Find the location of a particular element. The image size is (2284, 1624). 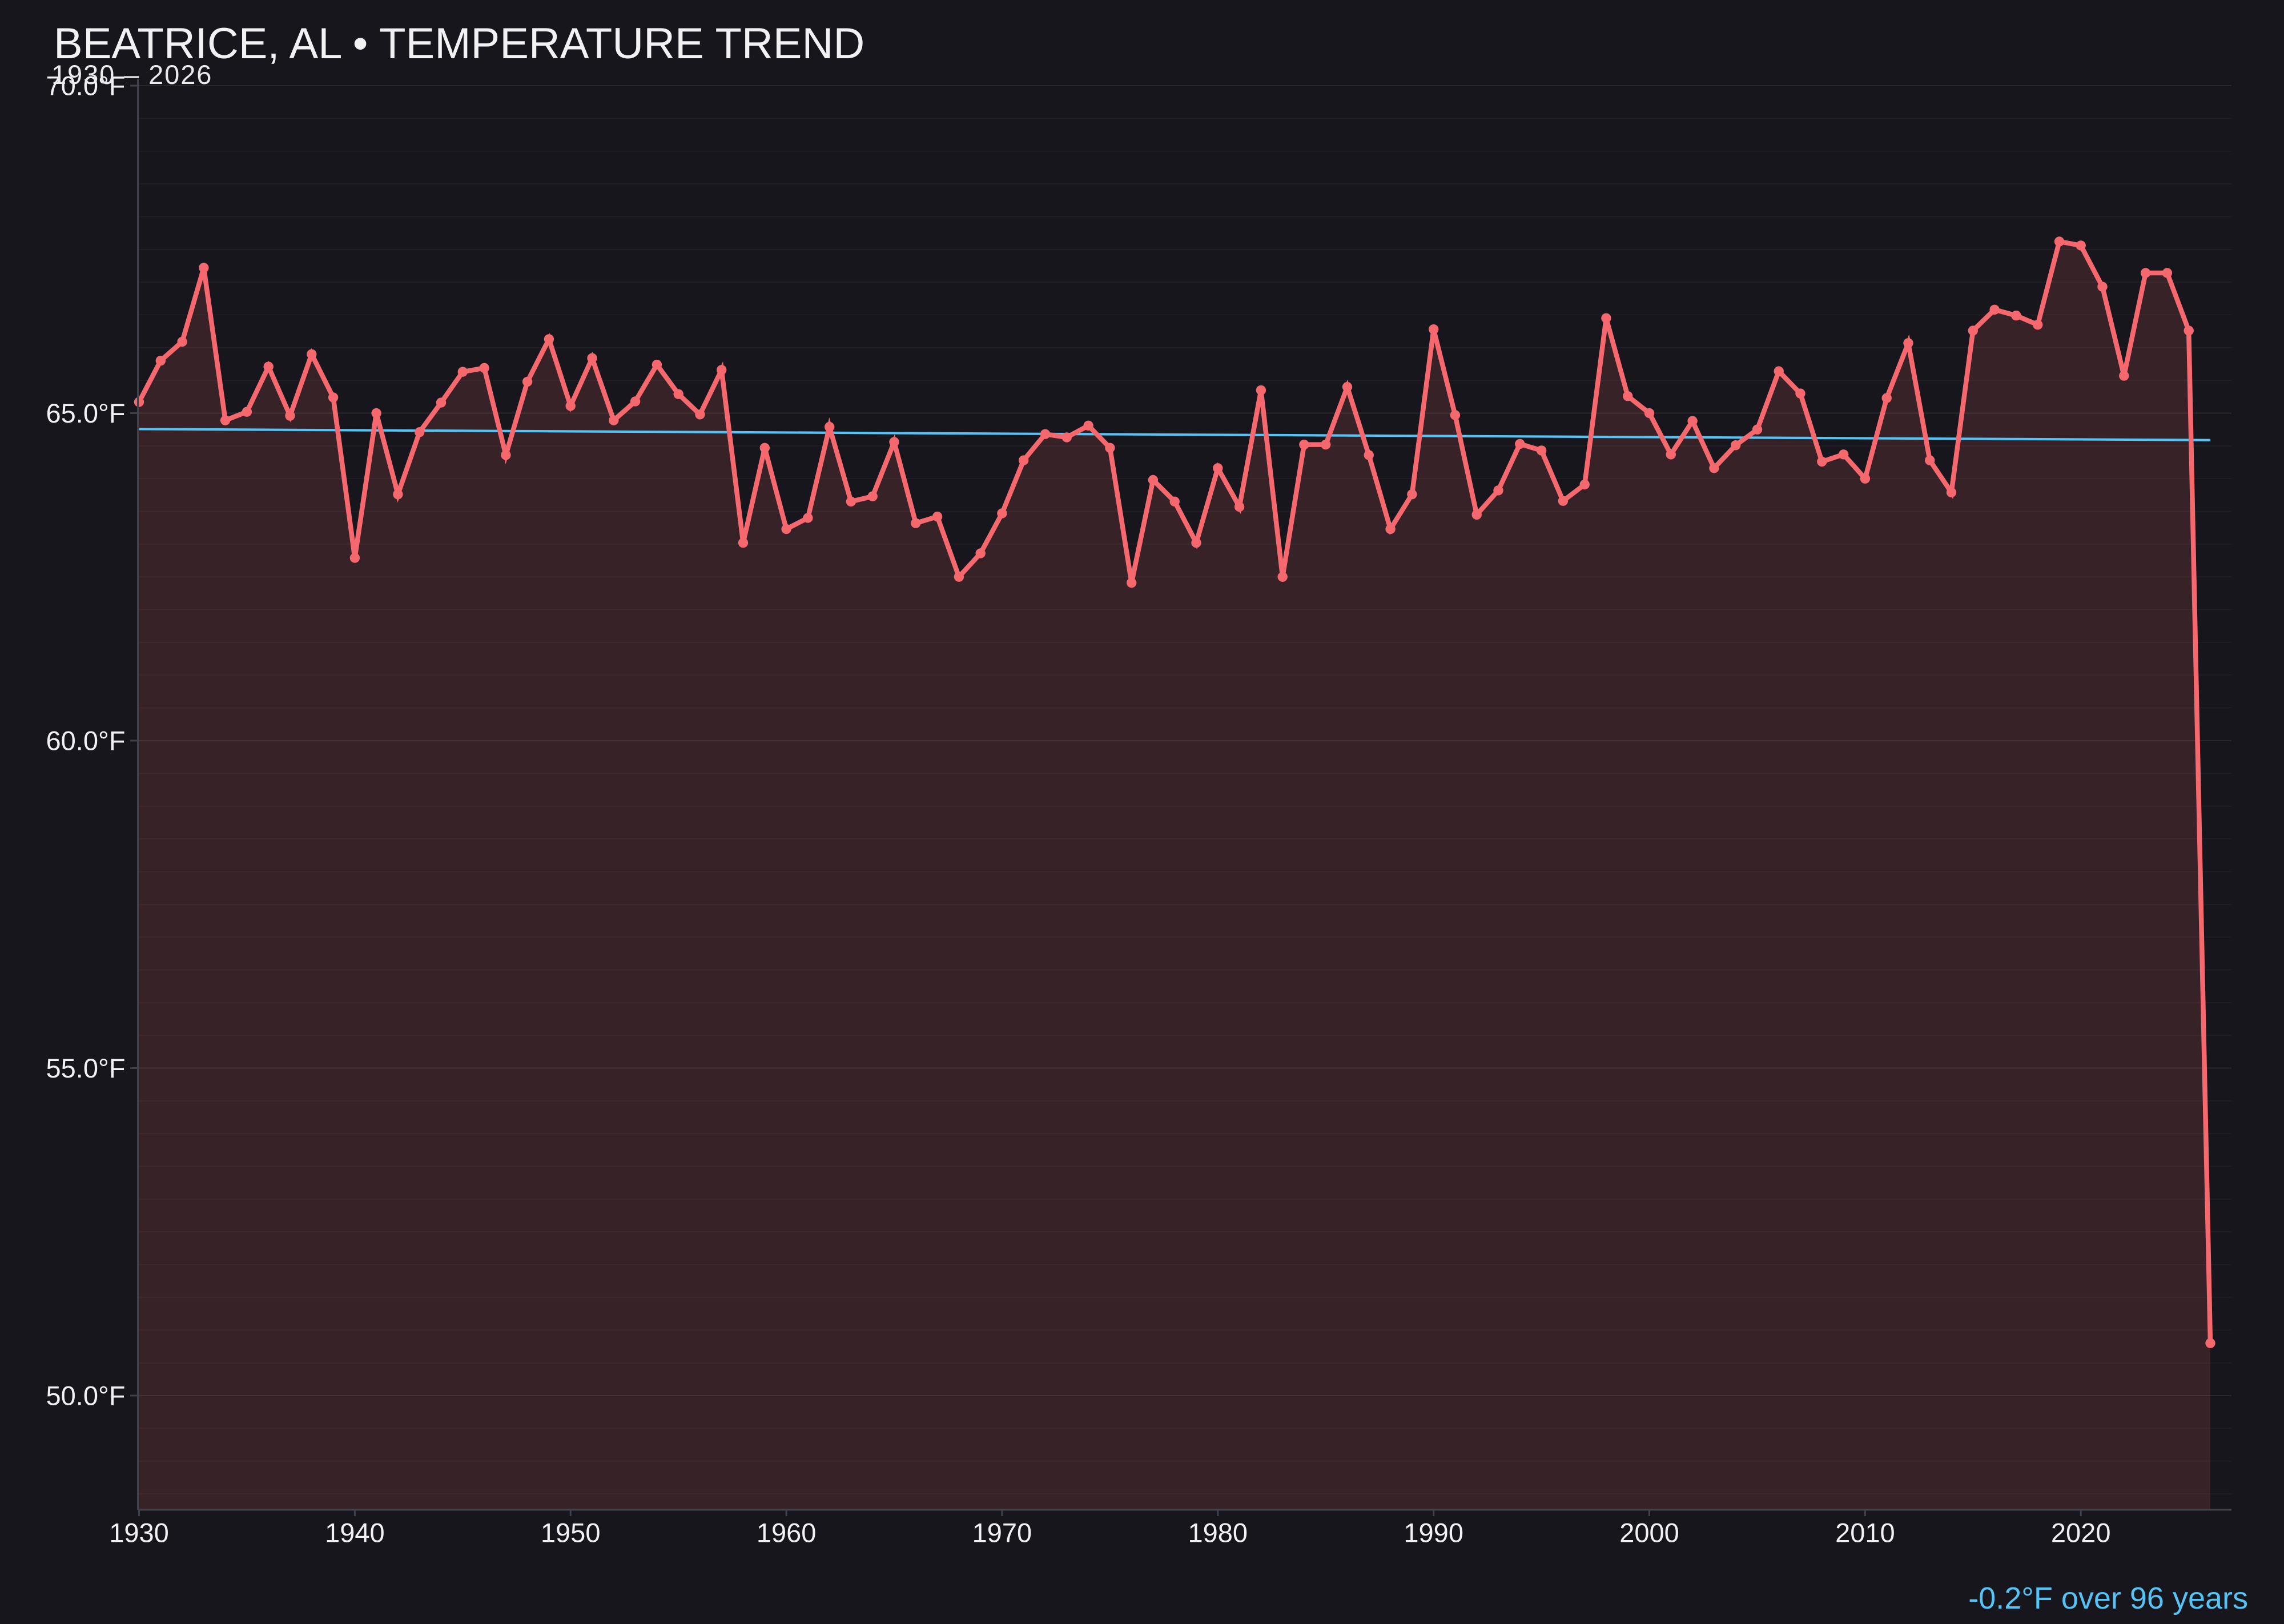

svg-text: 2000 is located at coordinates (1649, 1533).